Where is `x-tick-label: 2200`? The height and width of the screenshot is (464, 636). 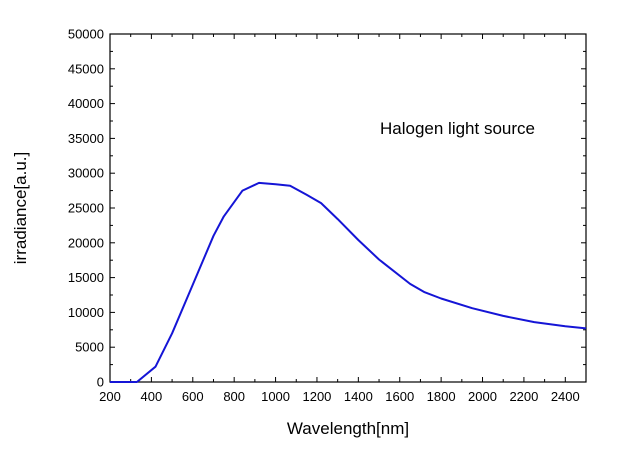
x-tick-label: 2200 is located at coordinates (523, 396).